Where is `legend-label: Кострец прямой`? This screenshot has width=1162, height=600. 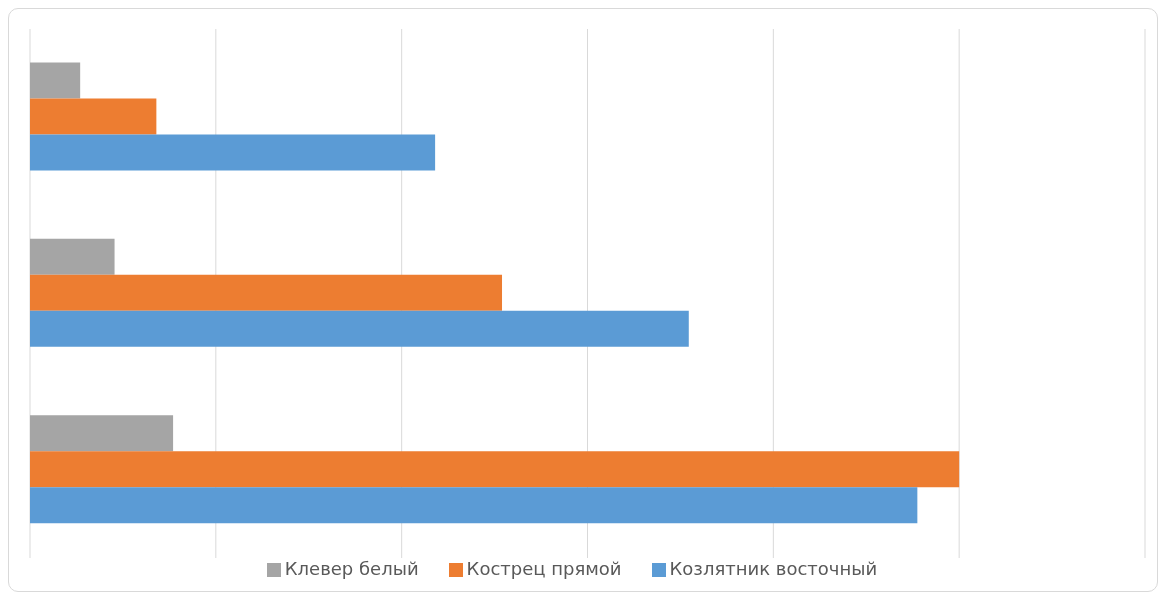
legend-label: Кострец прямой is located at coordinates (544, 568).